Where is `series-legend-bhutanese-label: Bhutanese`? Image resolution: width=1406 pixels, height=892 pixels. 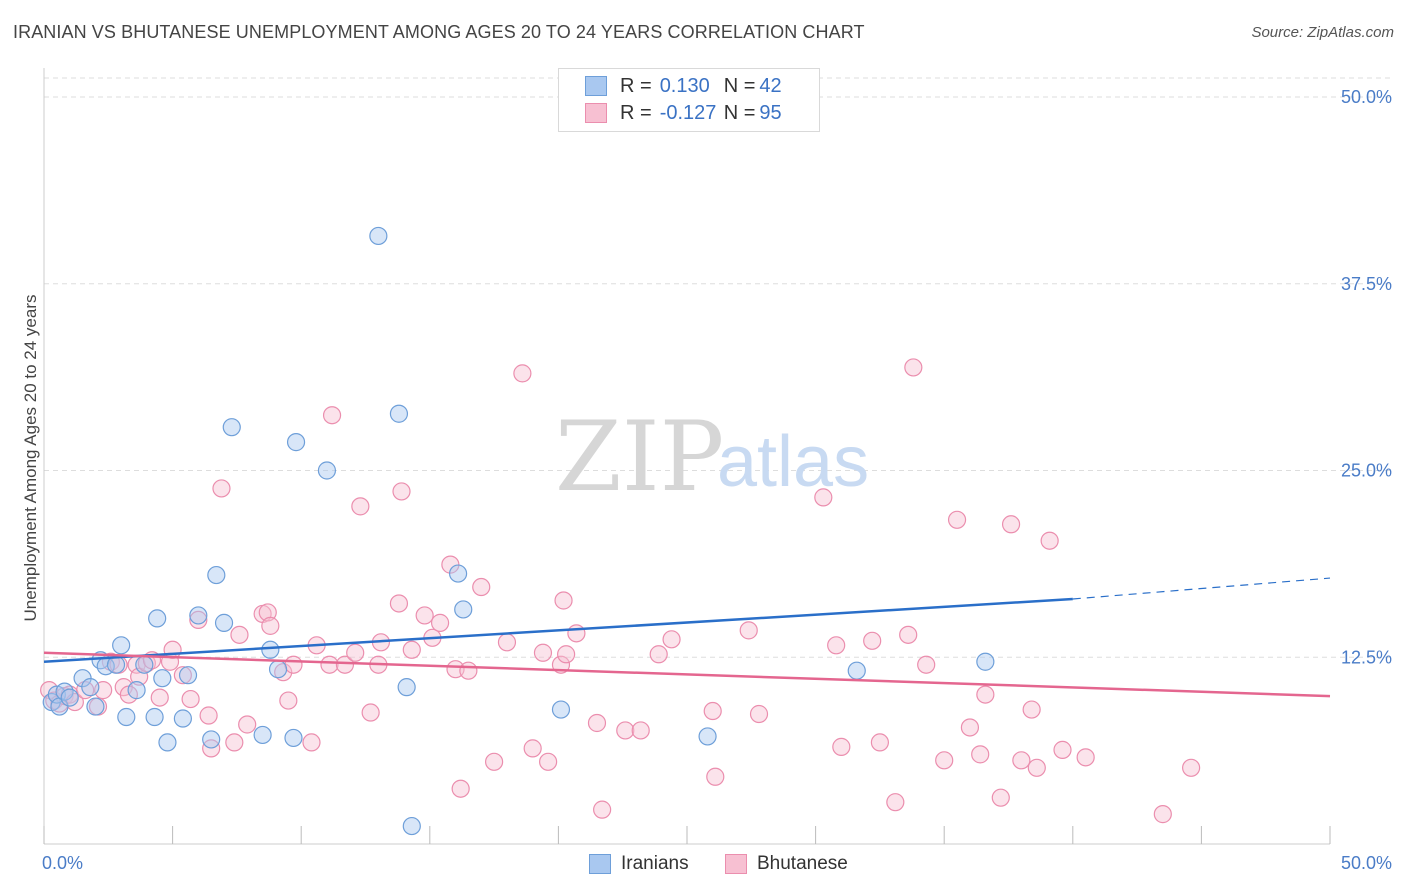 series-legend-bhutanese-label: Bhutanese is located at coordinates (802, 863).